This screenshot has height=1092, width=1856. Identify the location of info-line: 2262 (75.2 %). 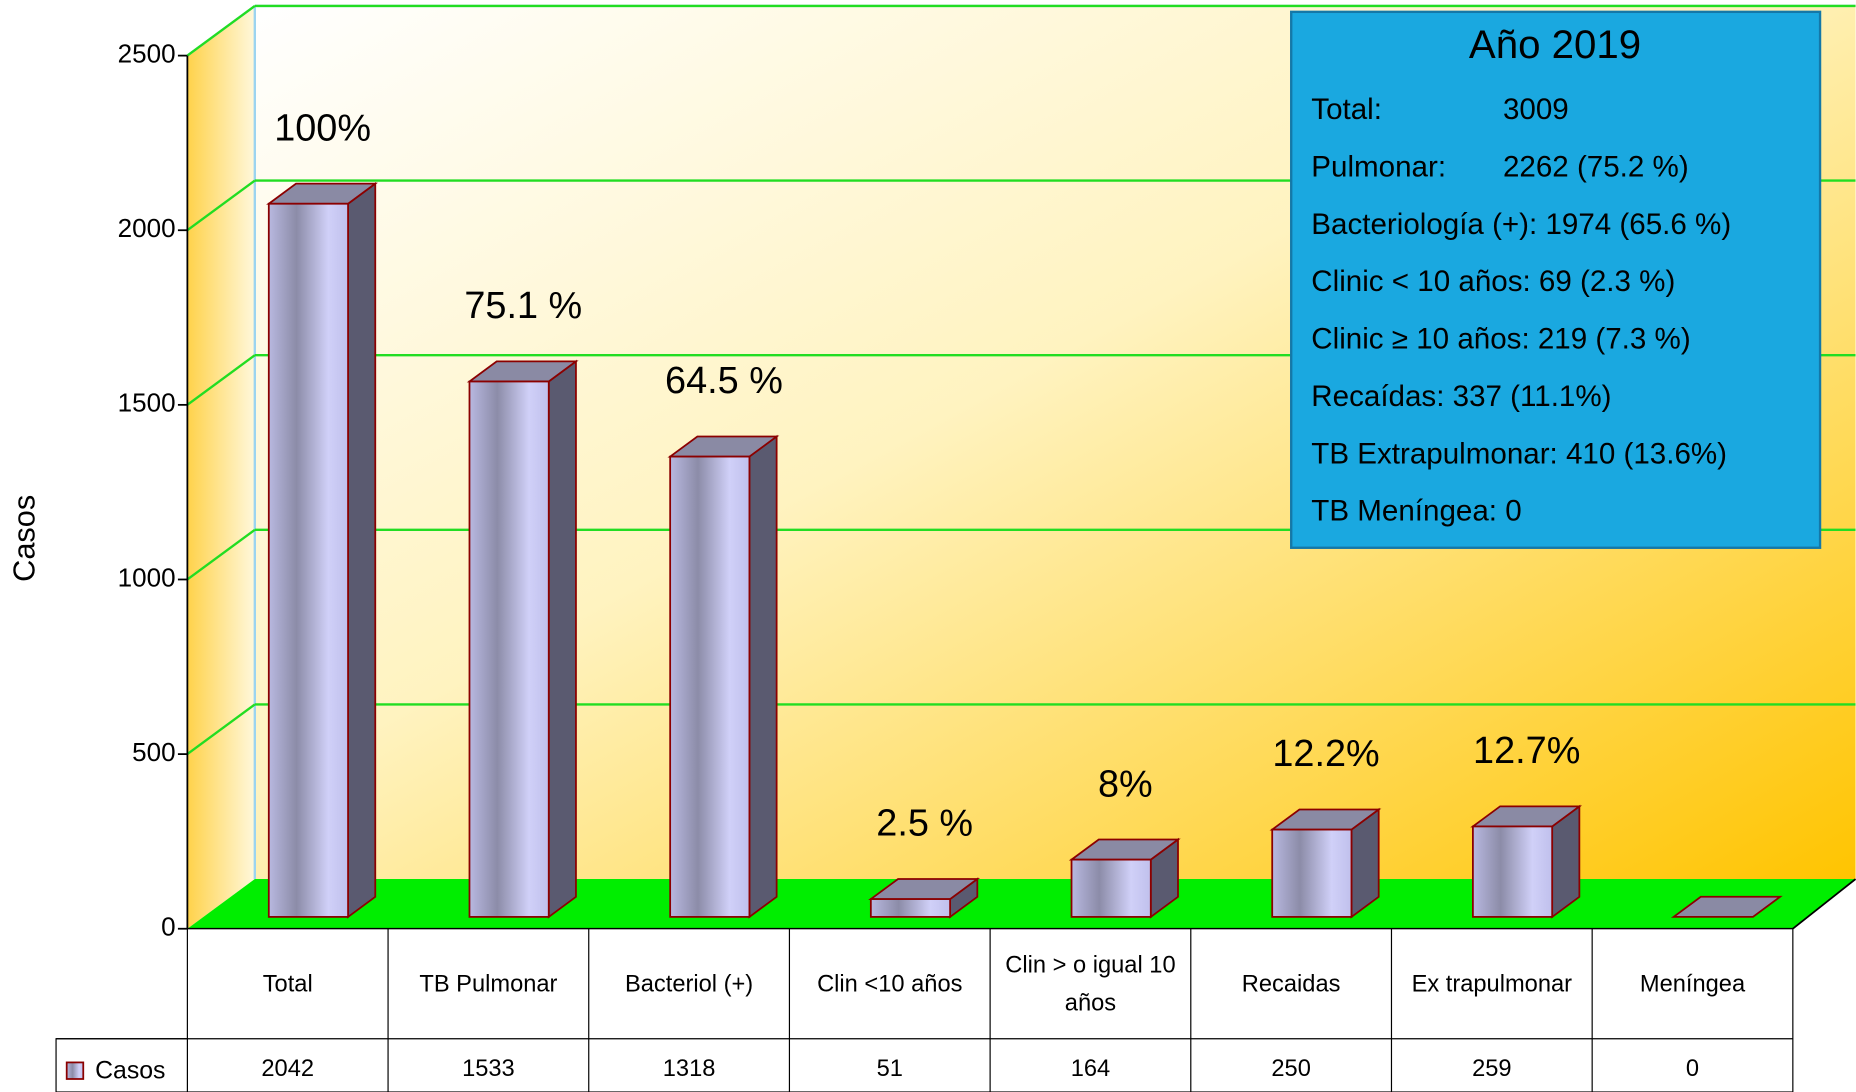
(1596, 166).